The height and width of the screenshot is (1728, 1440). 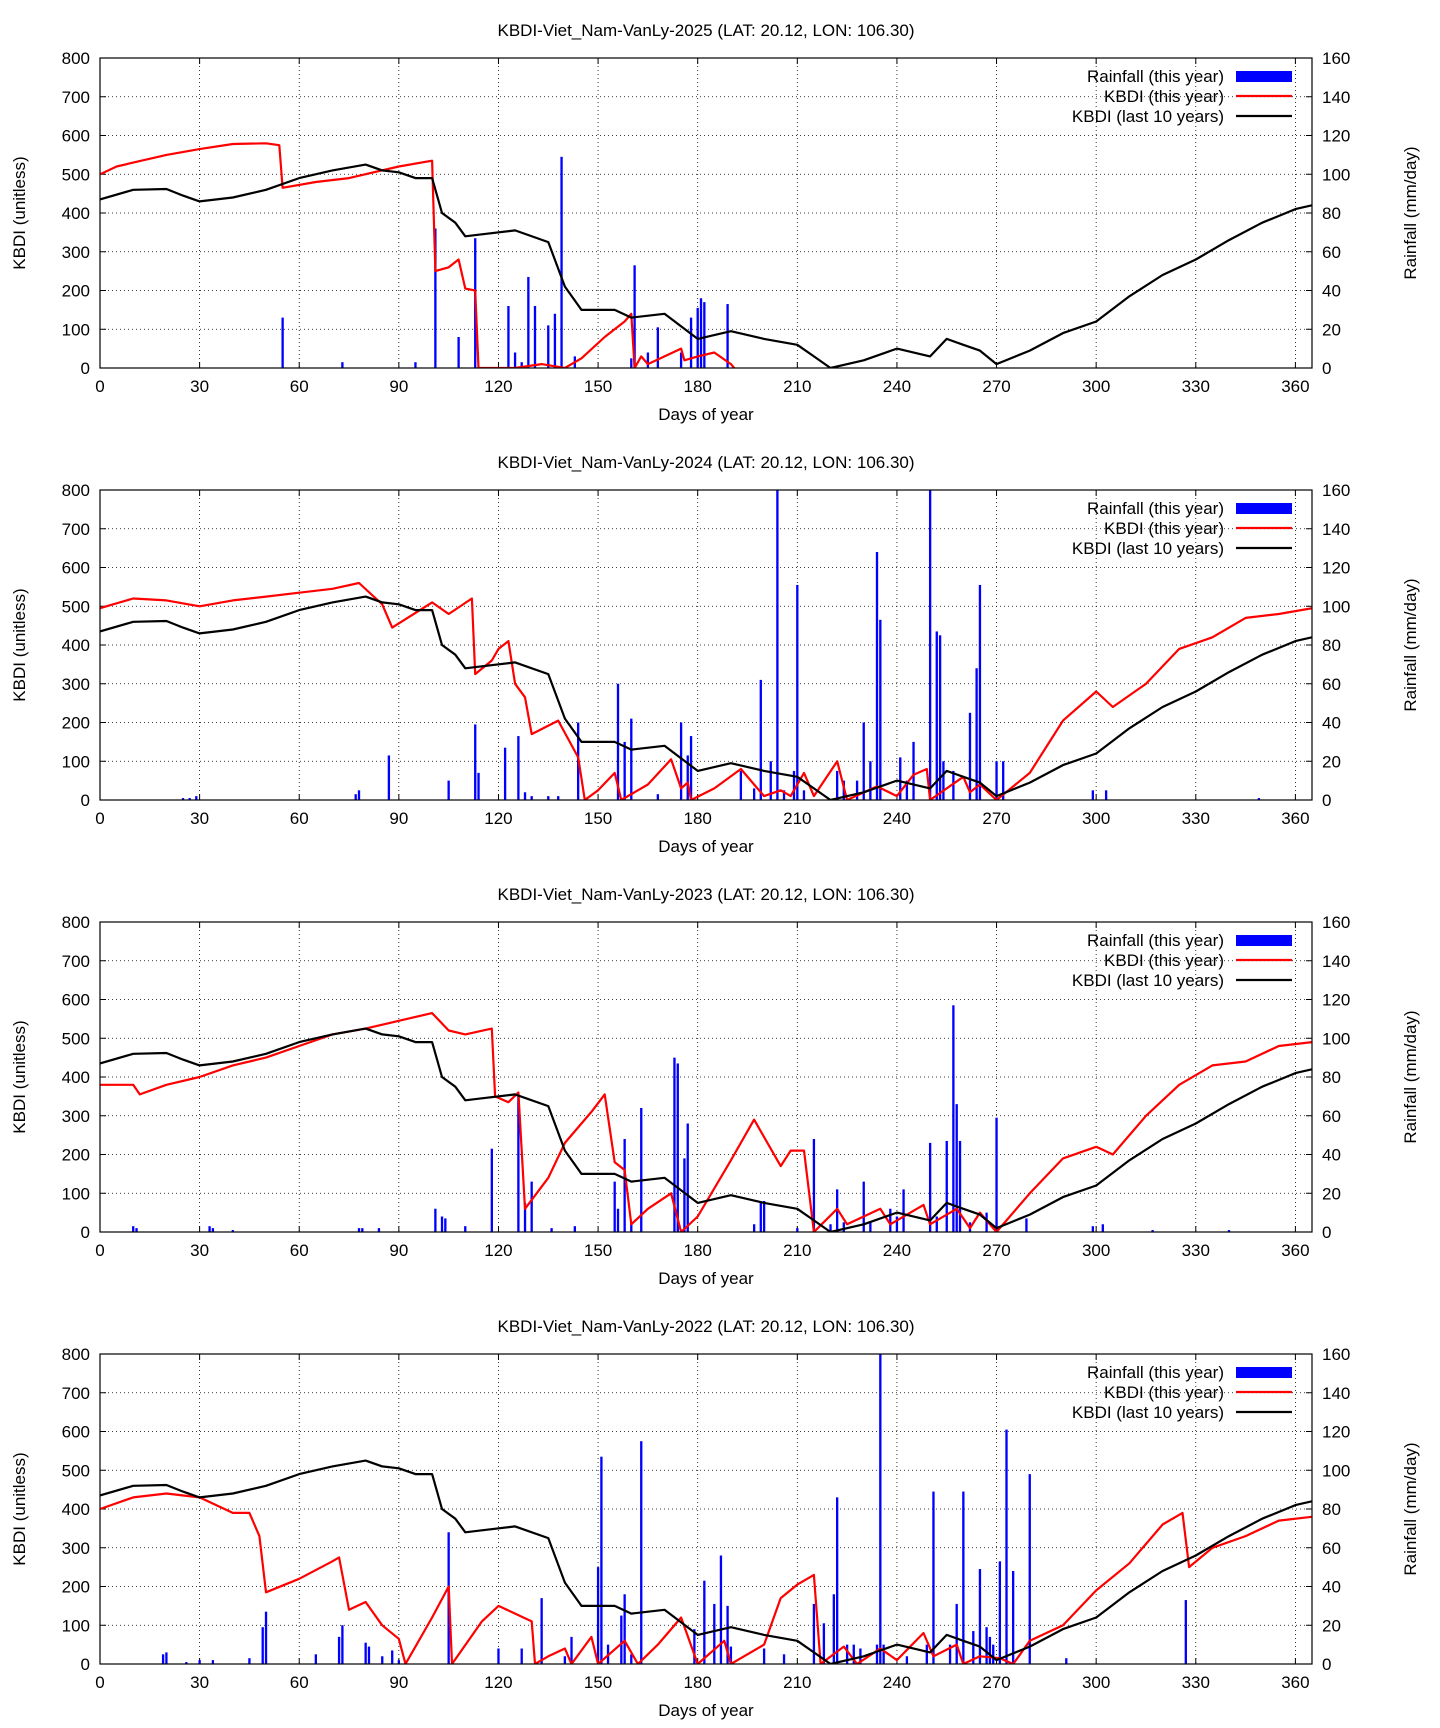 I want to click on y-right-tick-label: 0, so click(x=1326, y=1232).